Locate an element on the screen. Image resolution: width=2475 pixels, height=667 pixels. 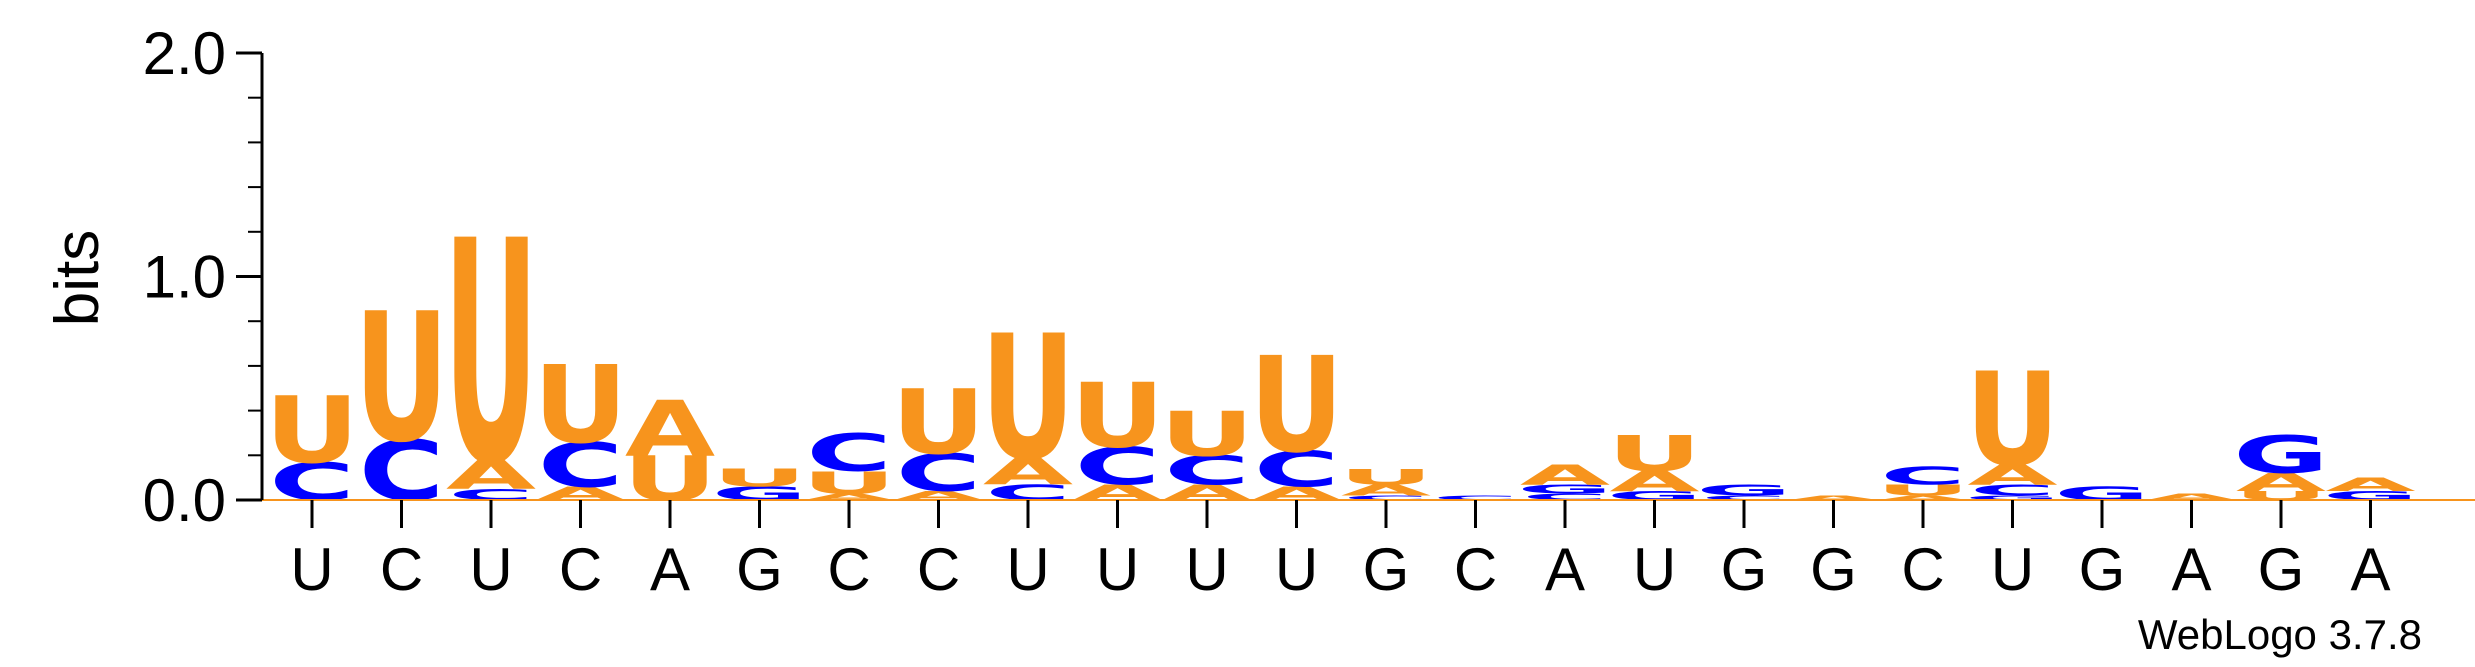
x-axis-ticks is located at coordinates (1341, 514).